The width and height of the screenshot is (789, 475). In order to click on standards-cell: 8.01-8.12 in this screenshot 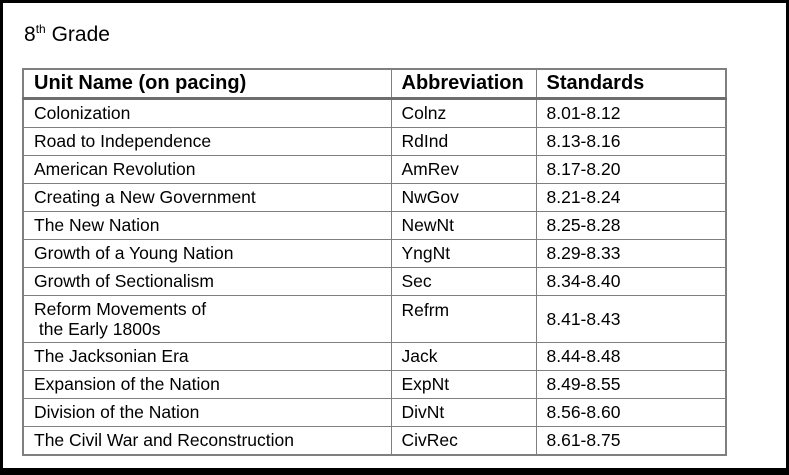, I will do `click(631, 113)`.